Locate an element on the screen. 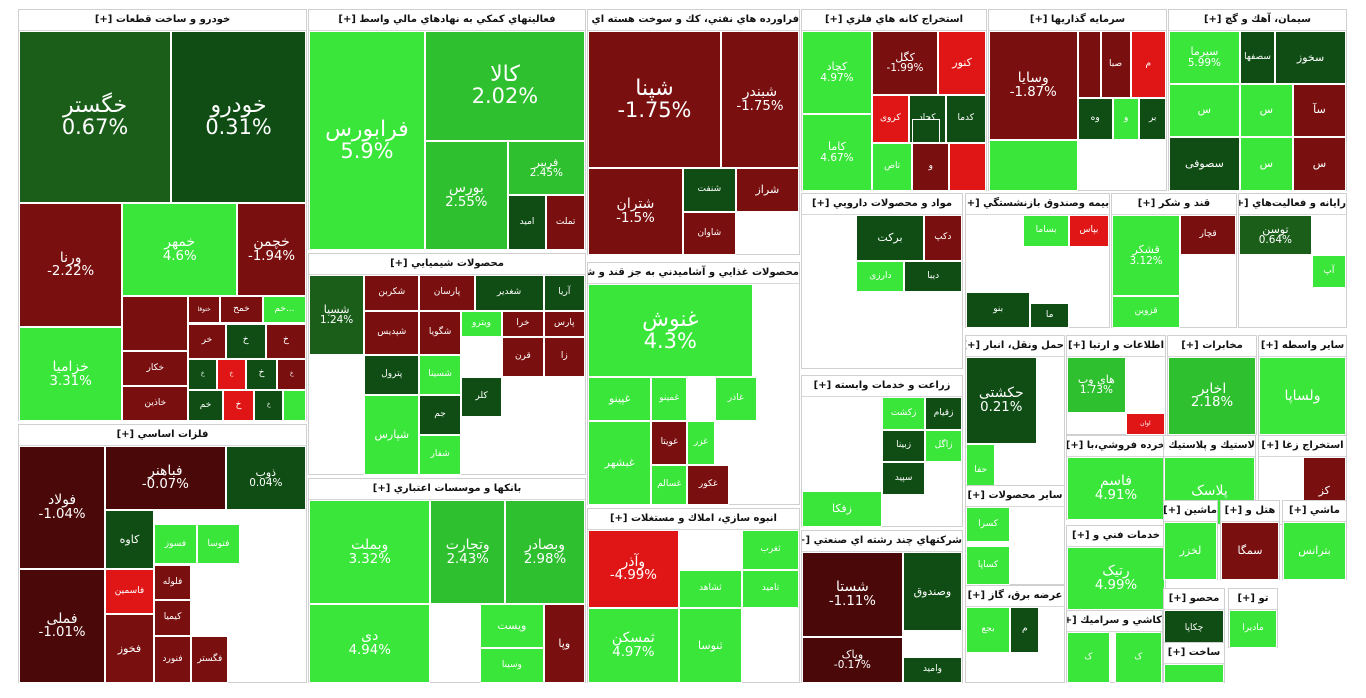 The width and height of the screenshot is (1366, 698). stock-tile: برکت is located at coordinates (890, 238).